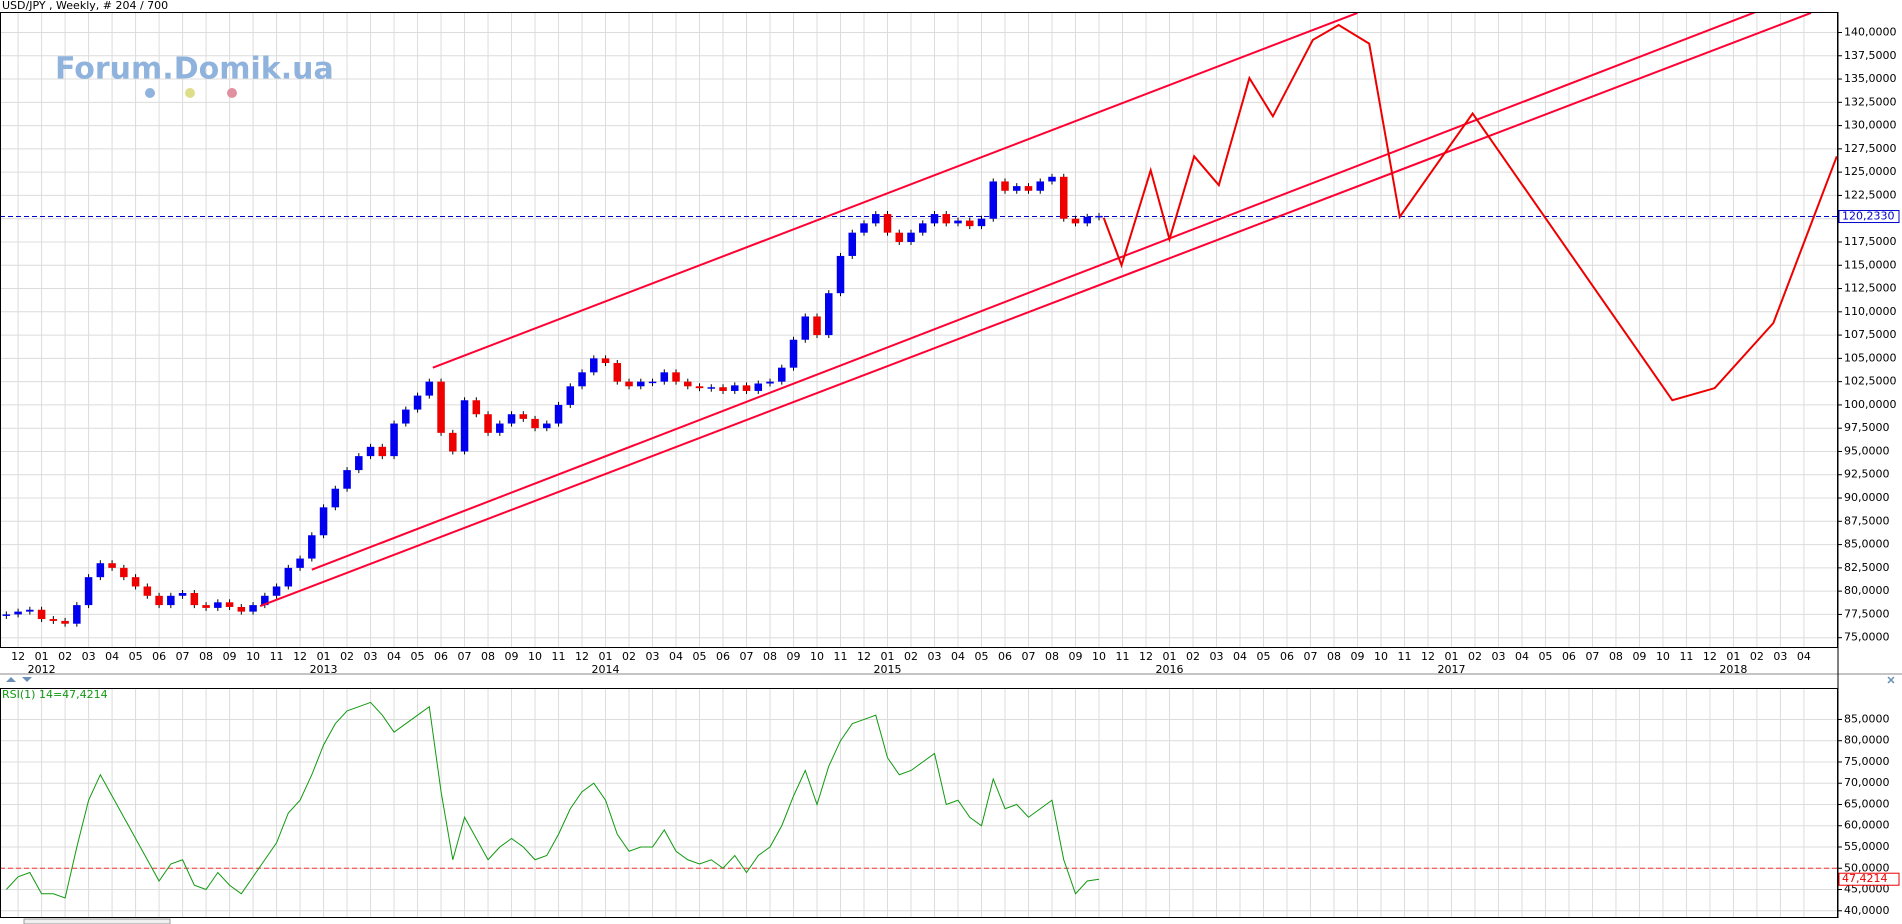 Image resolution: width=1902 pixels, height=924 pixels. I want to click on x-year-label: 2017, so click(1451, 669).